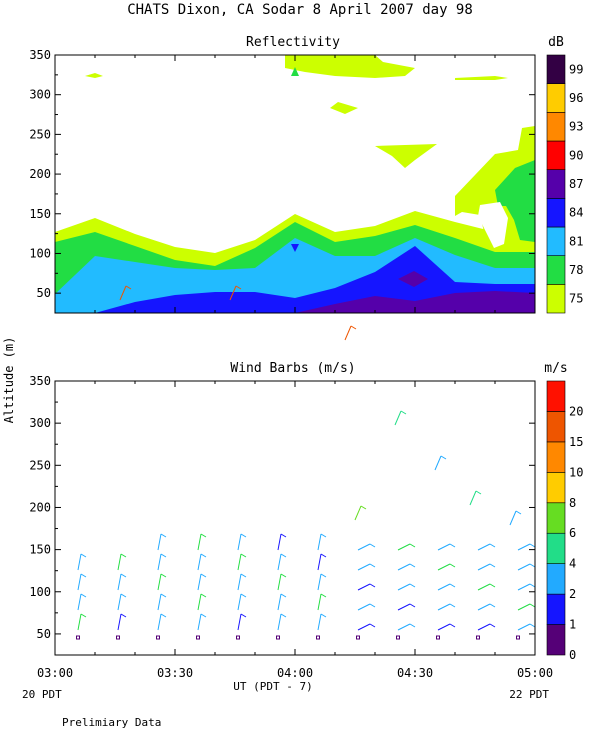 Image resolution: width=600 pixels, height=750 pixels. Describe the element at coordinates (40, 134) in the screenshot. I see `refl-ytick-label: 250` at that location.